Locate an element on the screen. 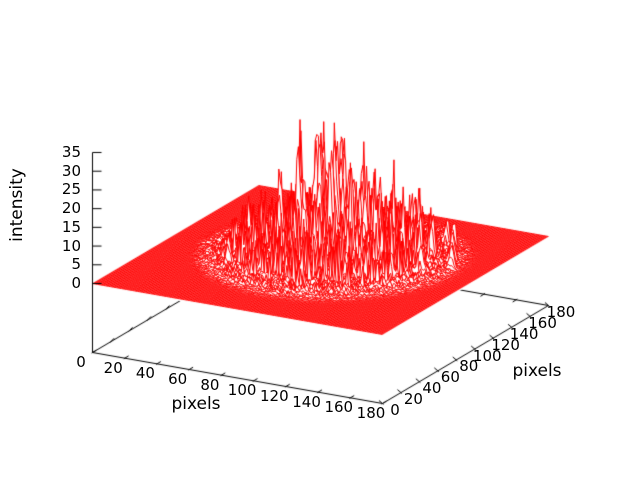 This screenshot has width=640, height=480. y-axis-label: pixels is located at coordinates (537, 371).